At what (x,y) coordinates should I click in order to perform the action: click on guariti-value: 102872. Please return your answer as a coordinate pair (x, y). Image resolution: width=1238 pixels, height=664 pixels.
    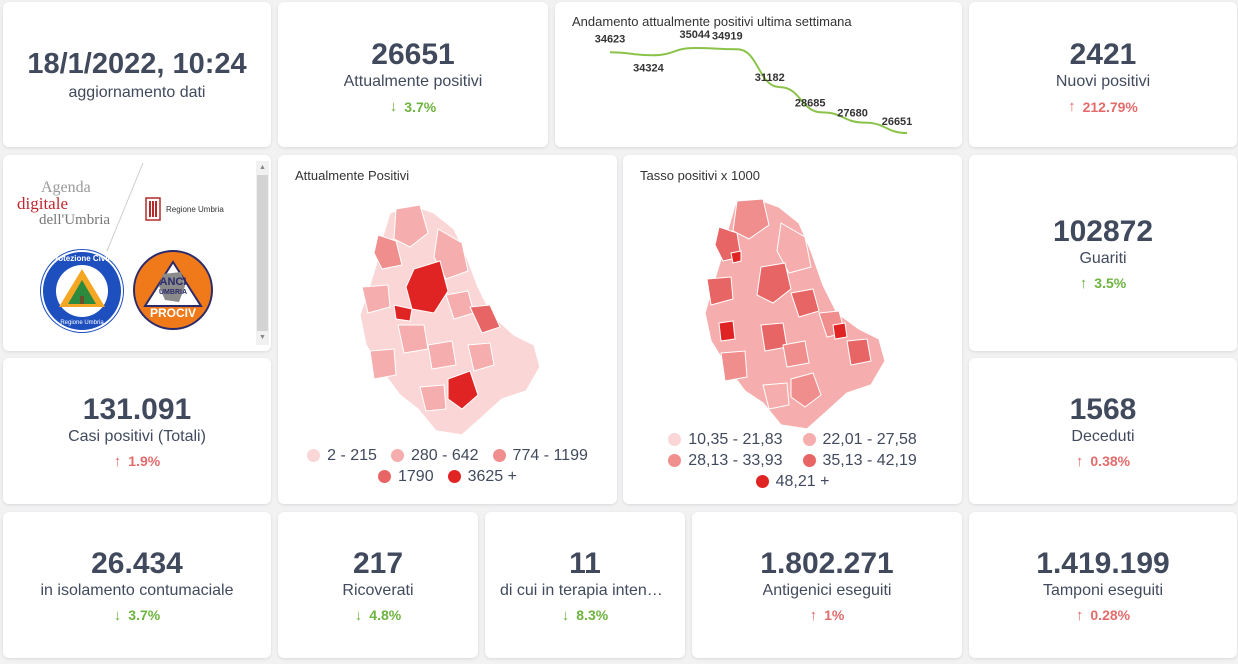
    Looking at the image, I should click on (1103, 231).